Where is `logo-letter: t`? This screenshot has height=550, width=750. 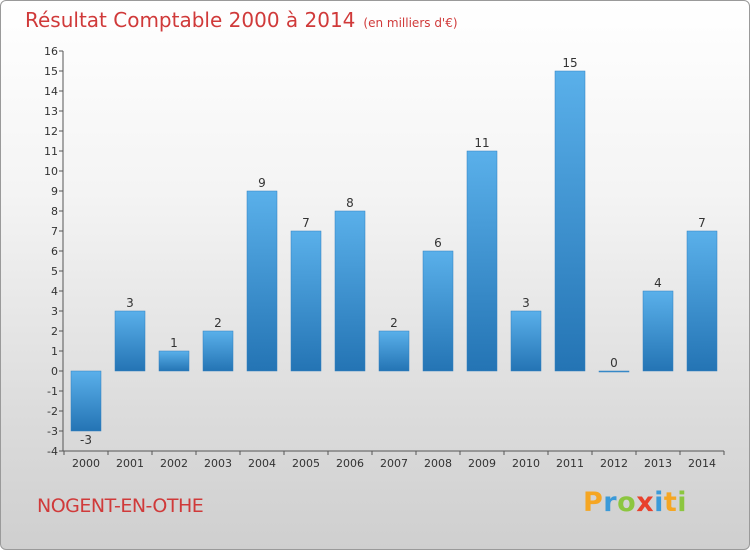
logo-letter: t is located at coordinates (670, 502).